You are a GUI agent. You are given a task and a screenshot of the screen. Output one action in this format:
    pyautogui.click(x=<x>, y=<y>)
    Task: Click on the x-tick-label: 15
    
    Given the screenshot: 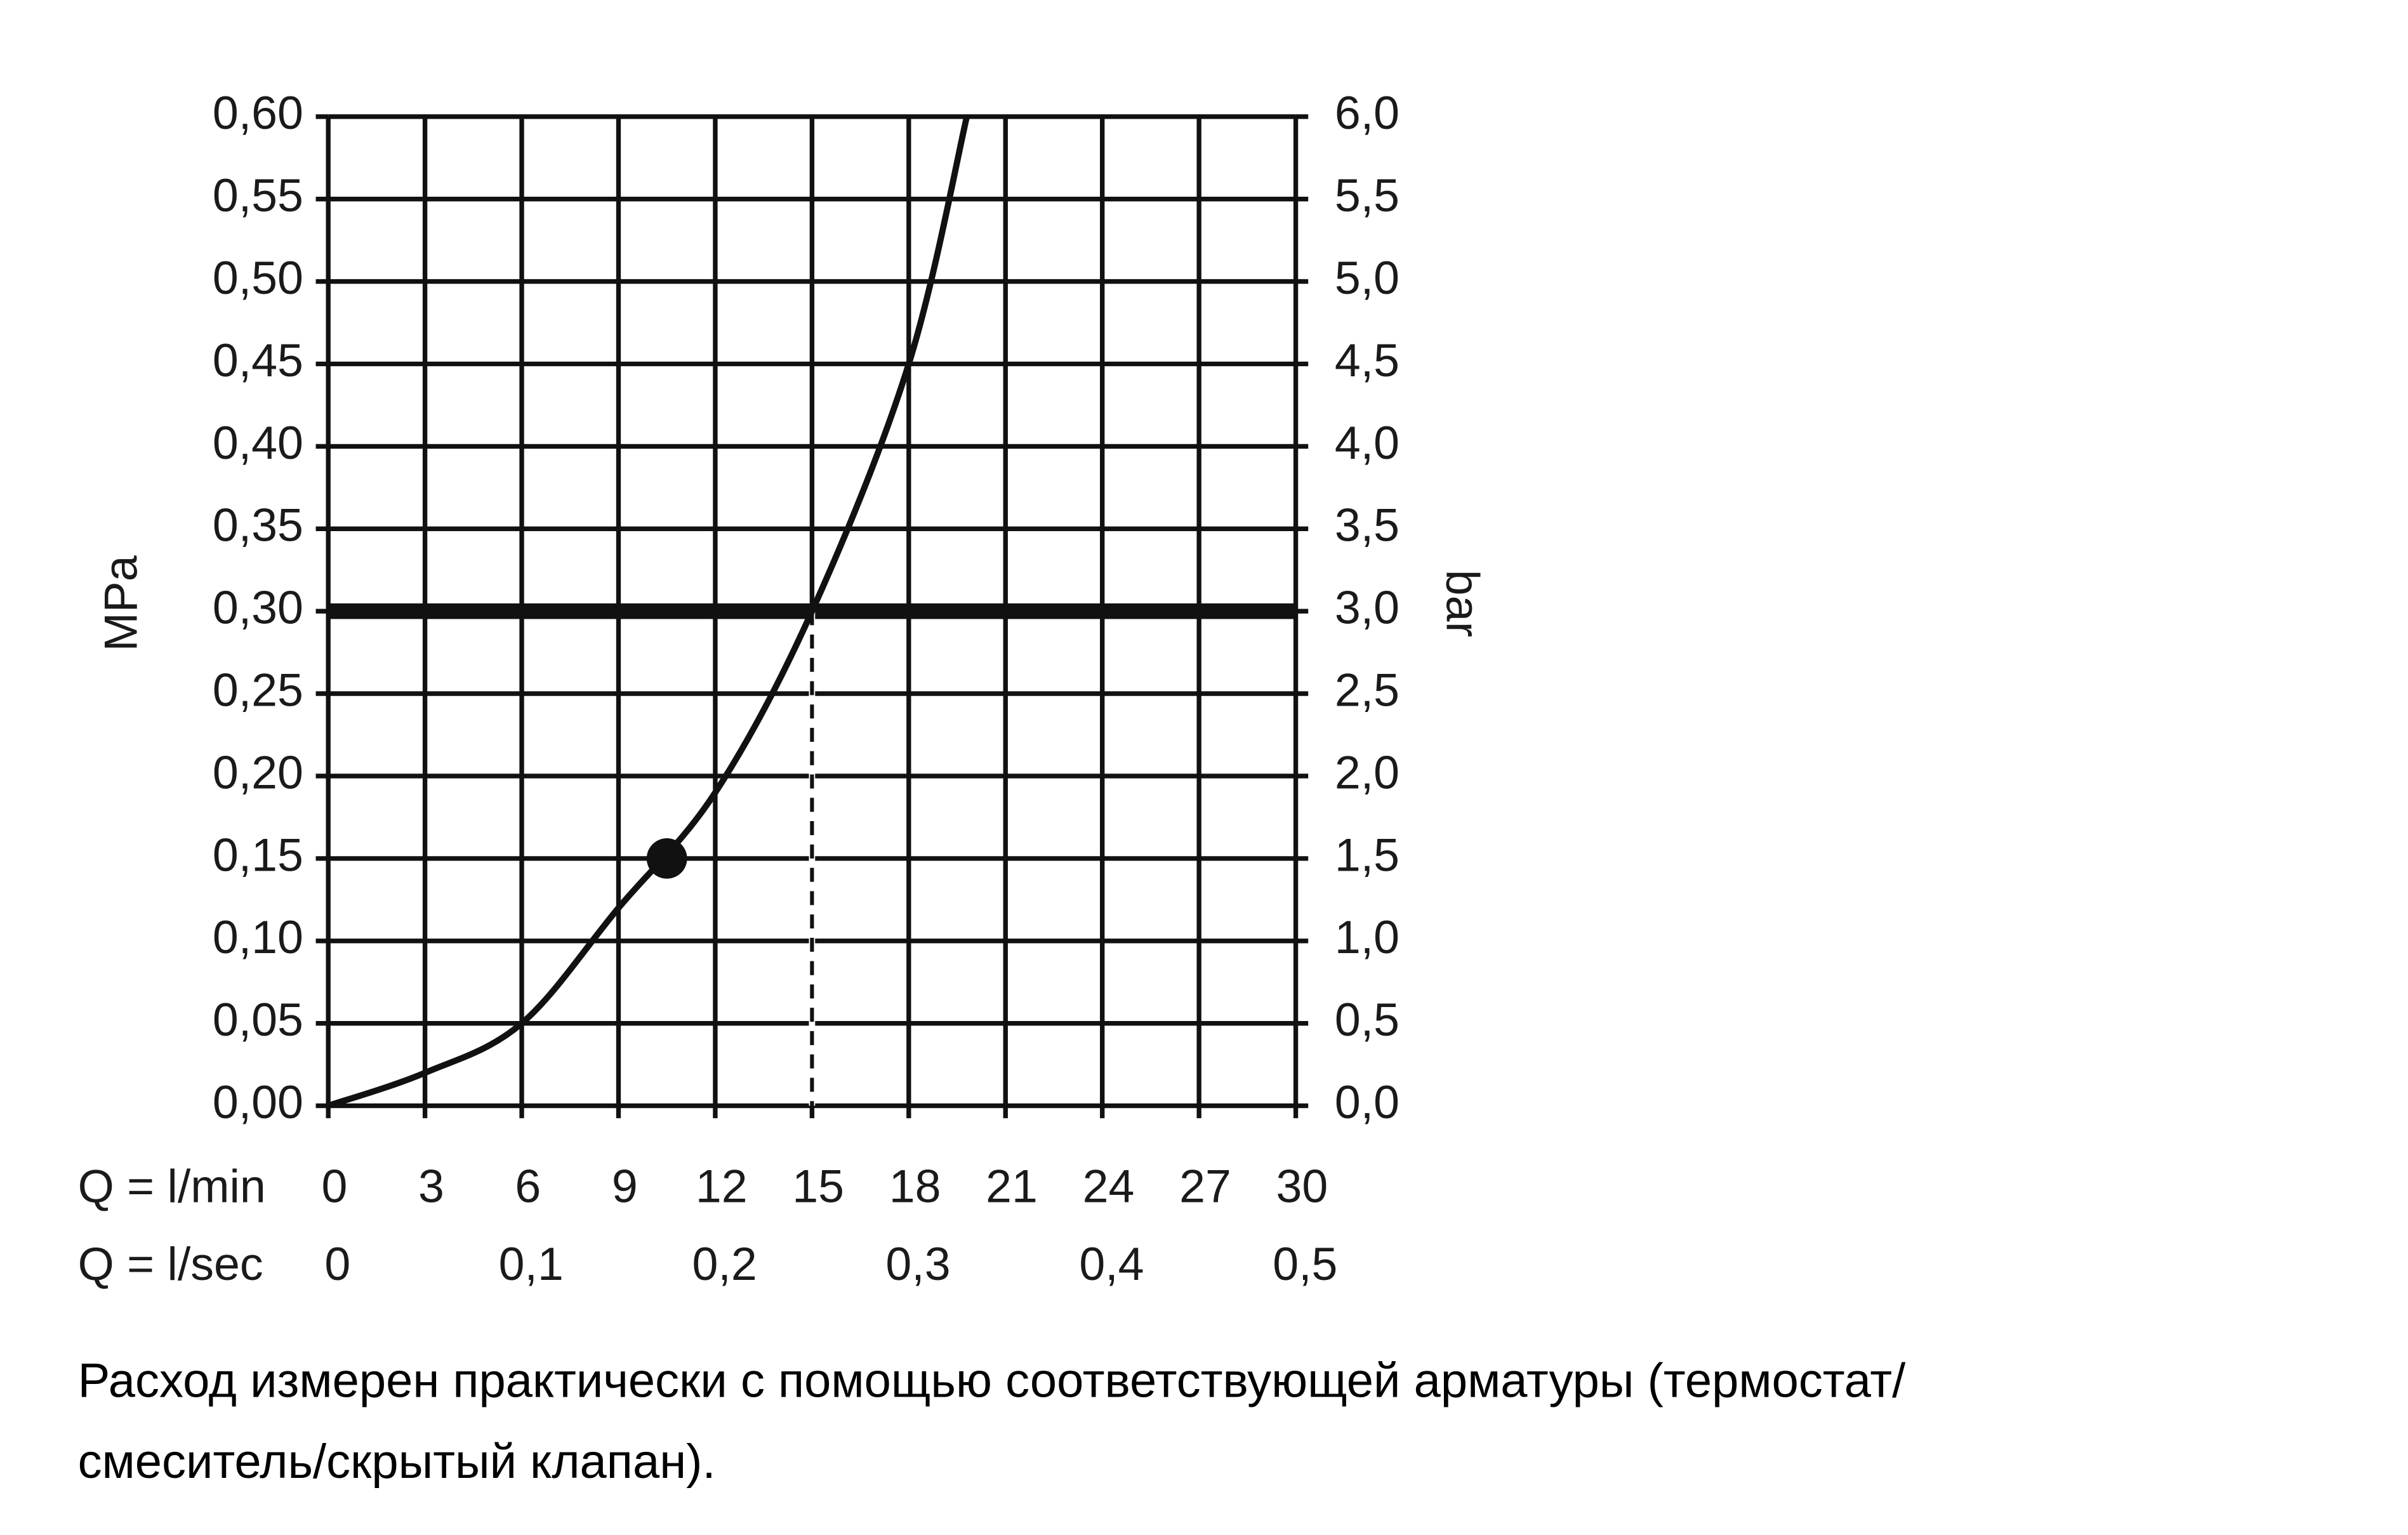 What is the action you would take?
    pyautogui.click(x=818, y=1185)
    